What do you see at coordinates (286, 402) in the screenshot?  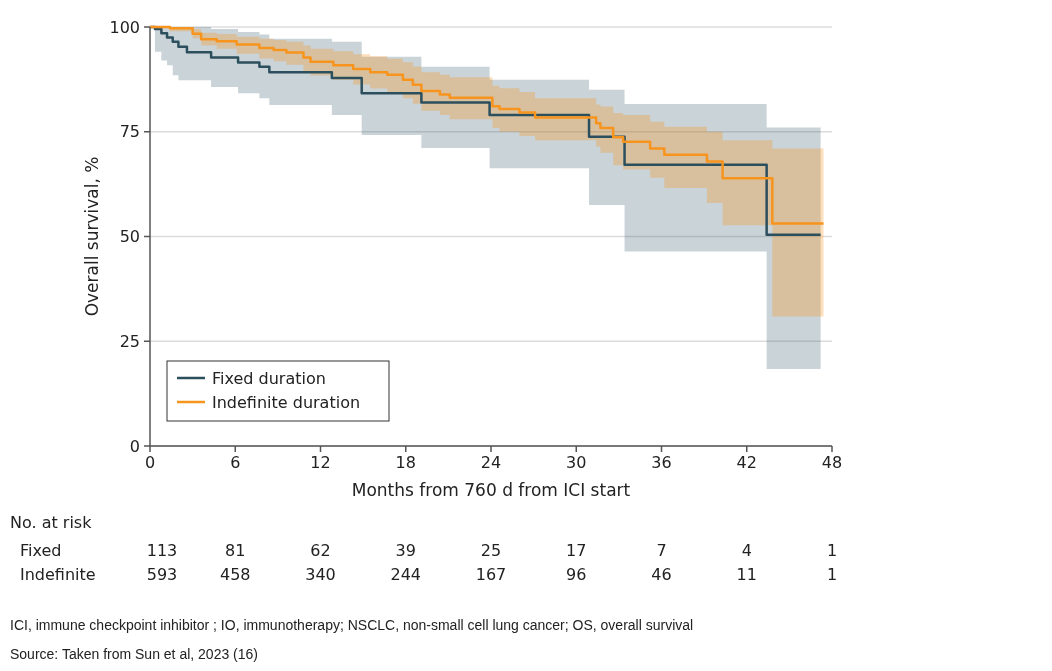 I see `legend-label: Indefinite duration` at bounding box center [286, 402].